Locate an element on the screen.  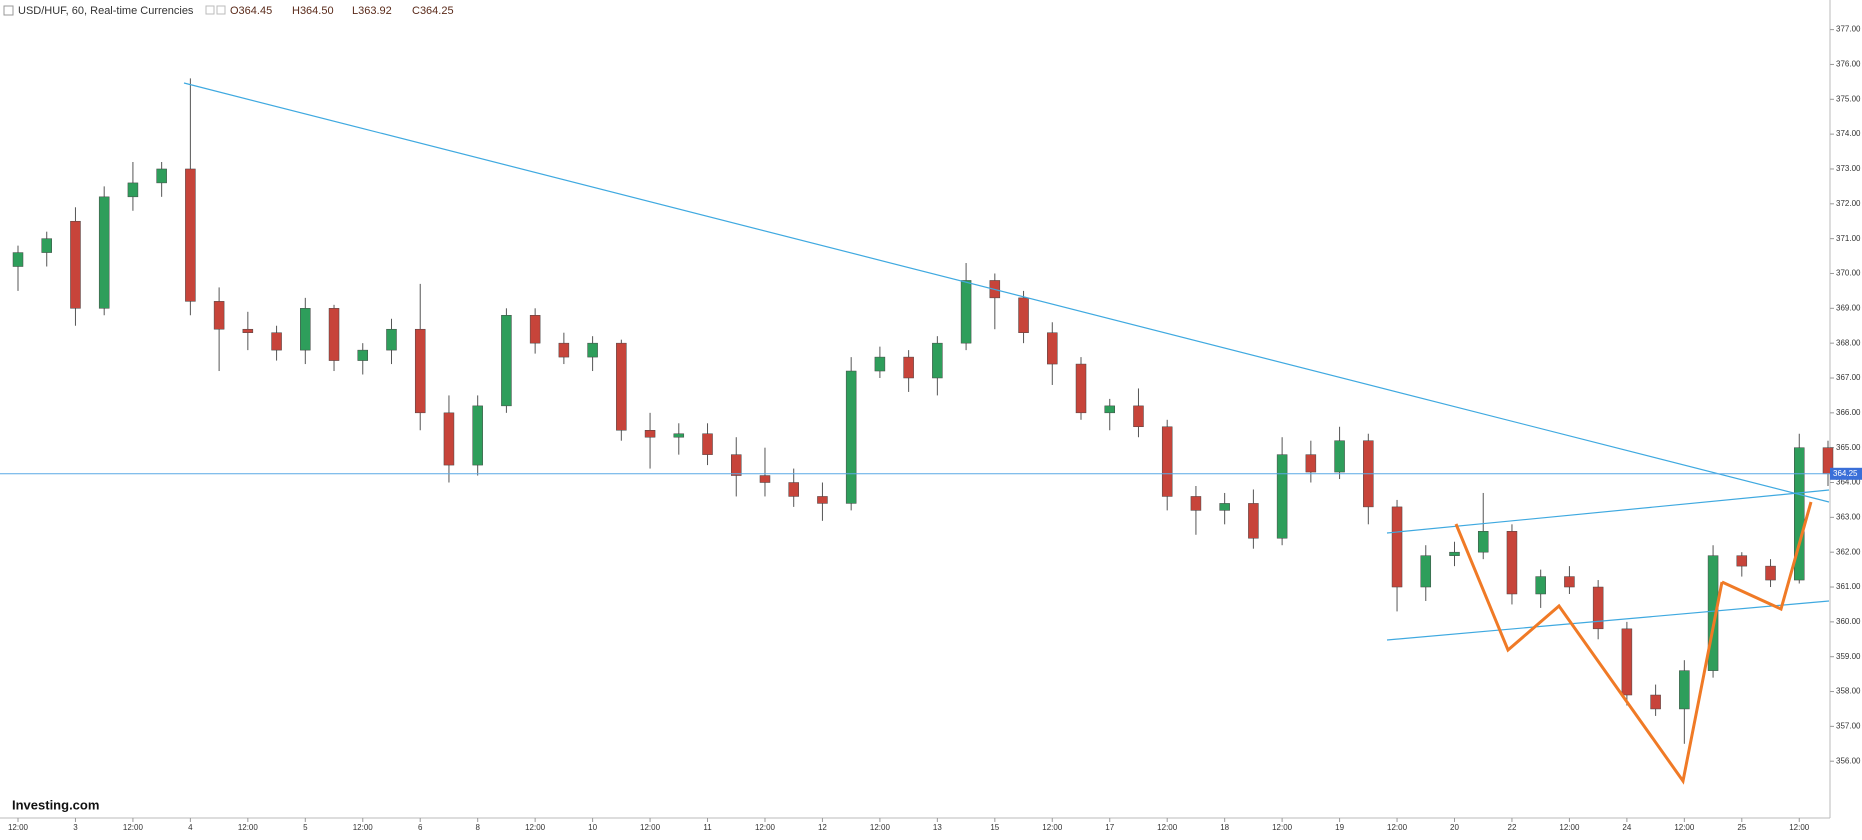
x-tick-label: 20 is located at coordinates (1454, 827).